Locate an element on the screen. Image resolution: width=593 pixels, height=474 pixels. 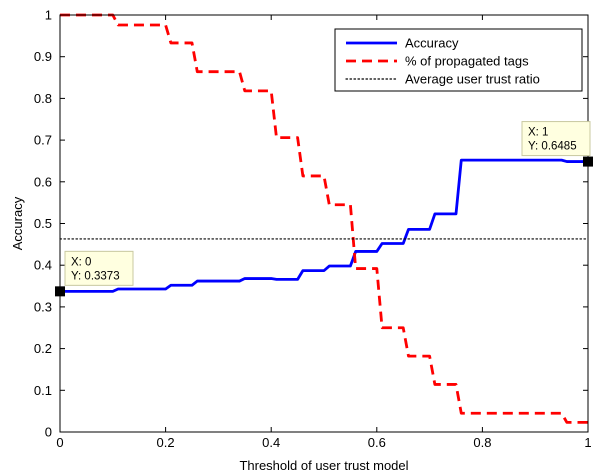
x-tick-label: 0.4 is located at coordinates (271, 442).